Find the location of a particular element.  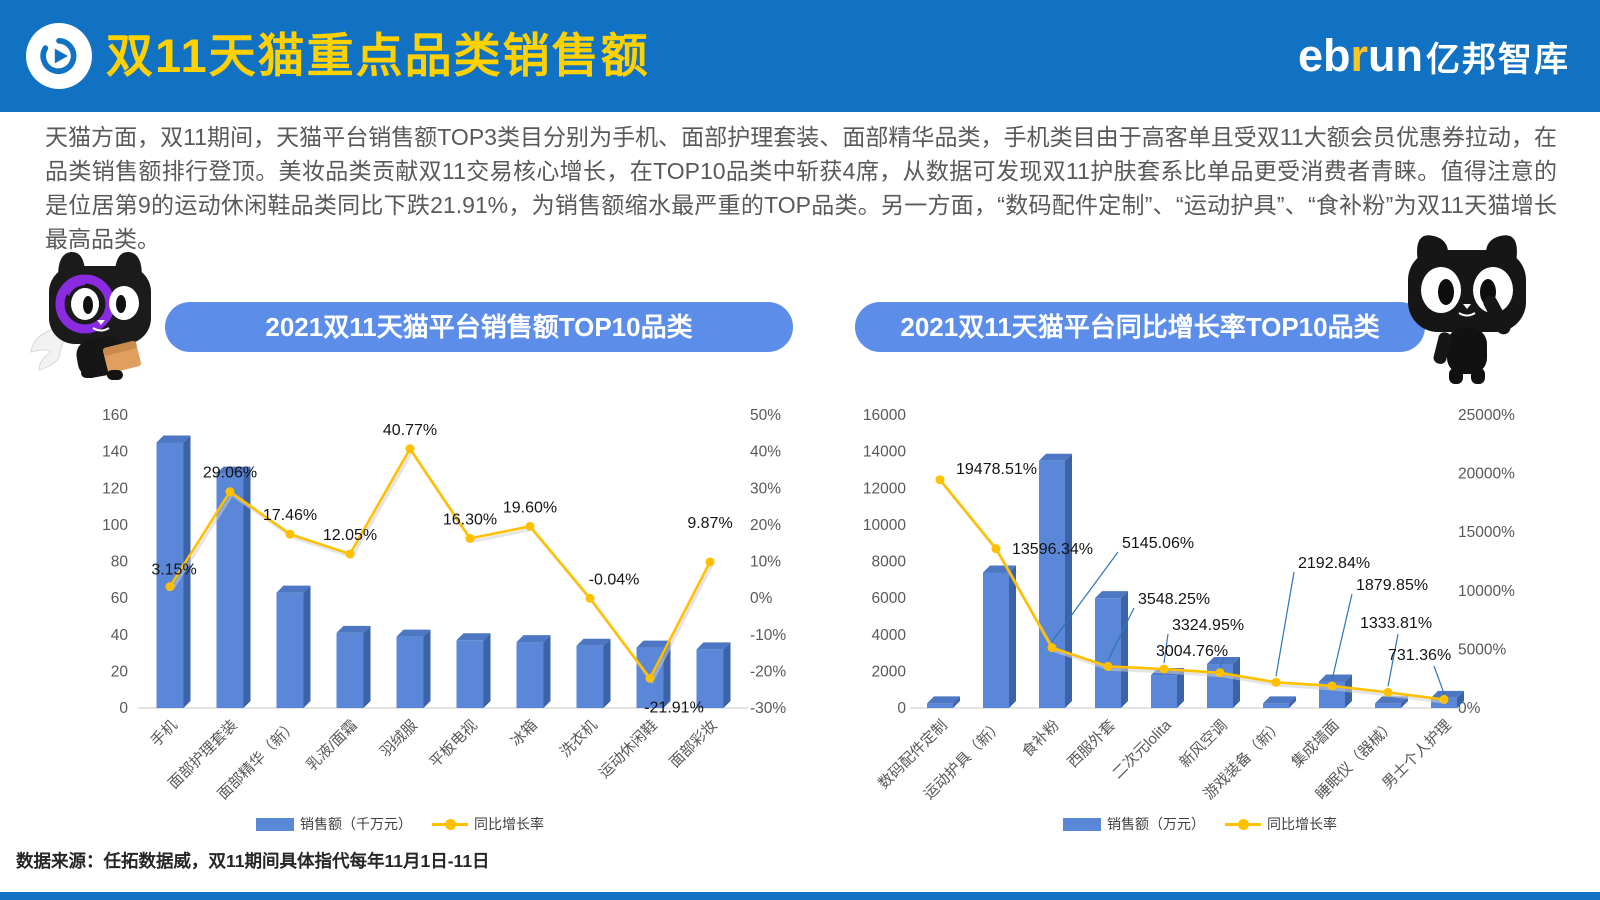

right-axis-tick: 40% is located at coordinates (765, 452).